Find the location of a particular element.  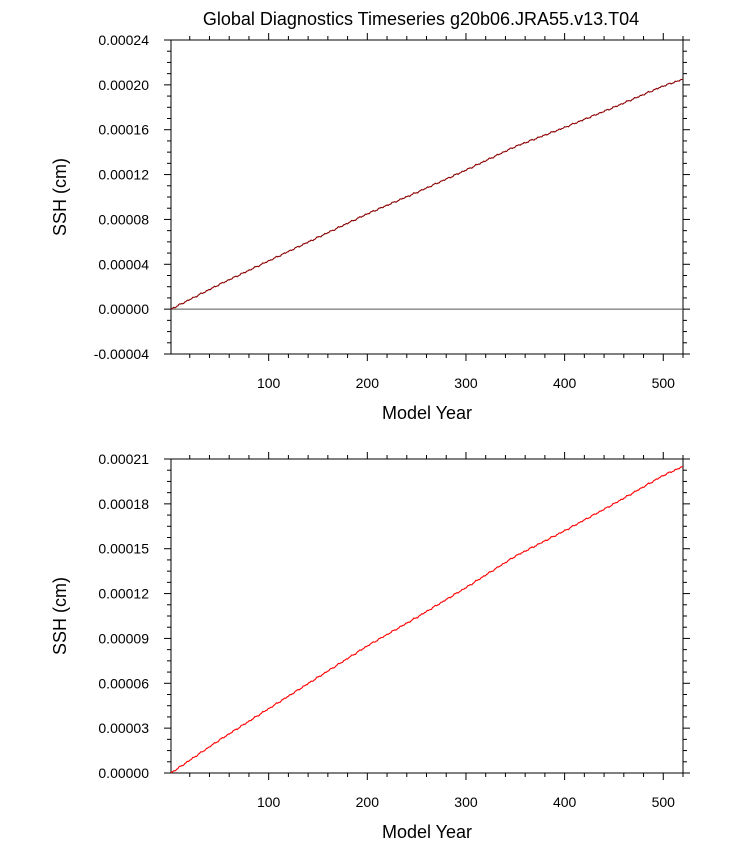

y-tick-label: 0.00006 is located at coordinates (123, 683).